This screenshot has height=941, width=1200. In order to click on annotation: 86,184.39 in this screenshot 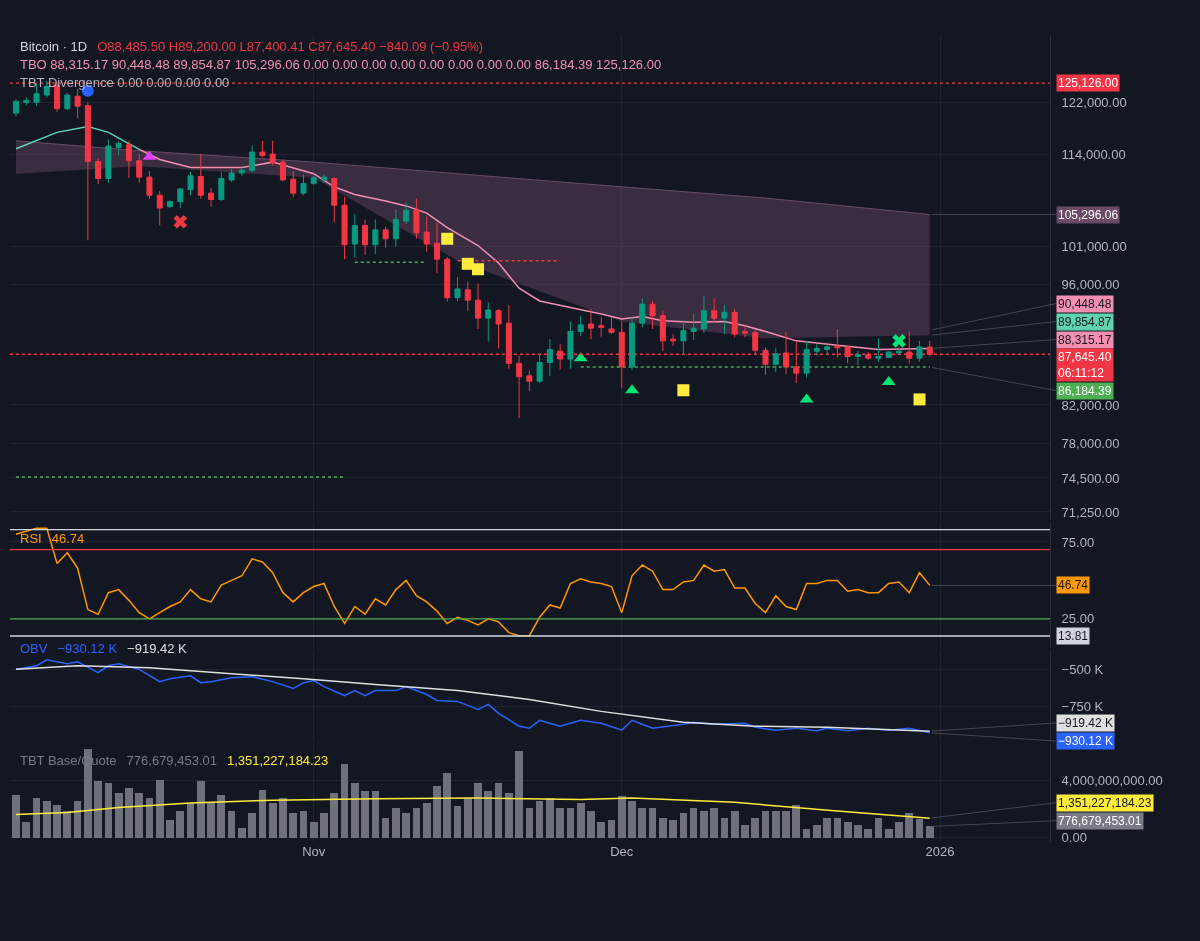, I will do `click(1085, 391)`.